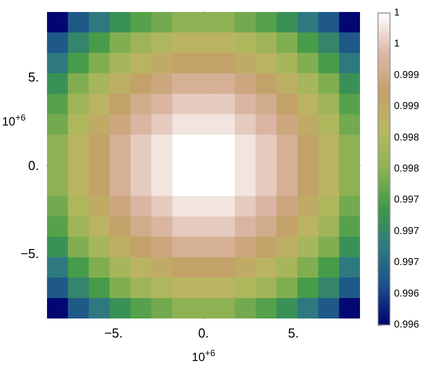 The image size is (427, 368). Describe the element at coordinates (33, 77) in the screenshot. I see `y-tick-label: 5.` at that location.